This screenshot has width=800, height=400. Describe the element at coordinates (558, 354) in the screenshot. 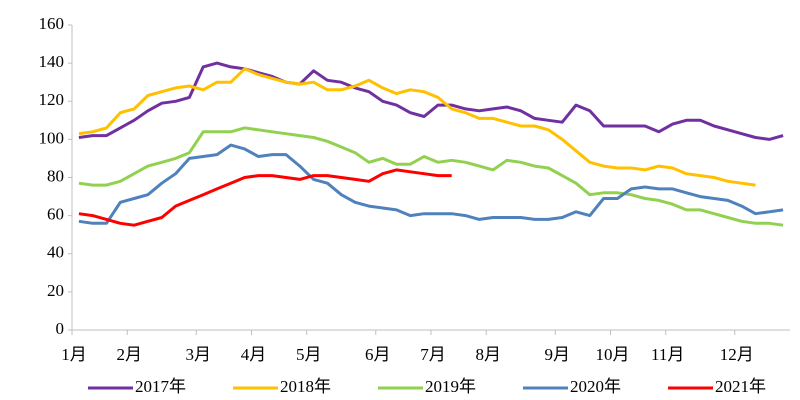

I see `x-tick-label: 9月` at that location.